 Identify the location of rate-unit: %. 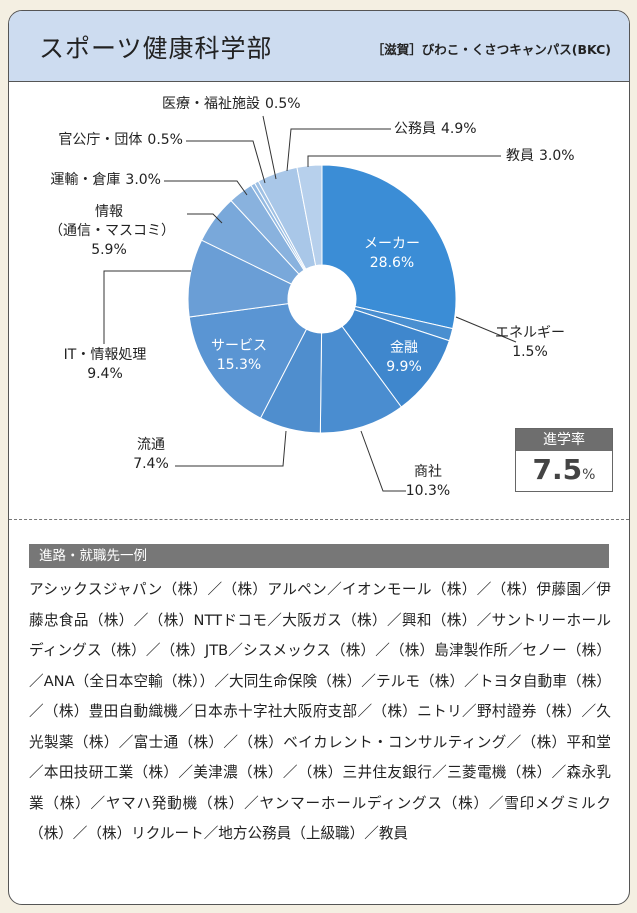
(589, 475).